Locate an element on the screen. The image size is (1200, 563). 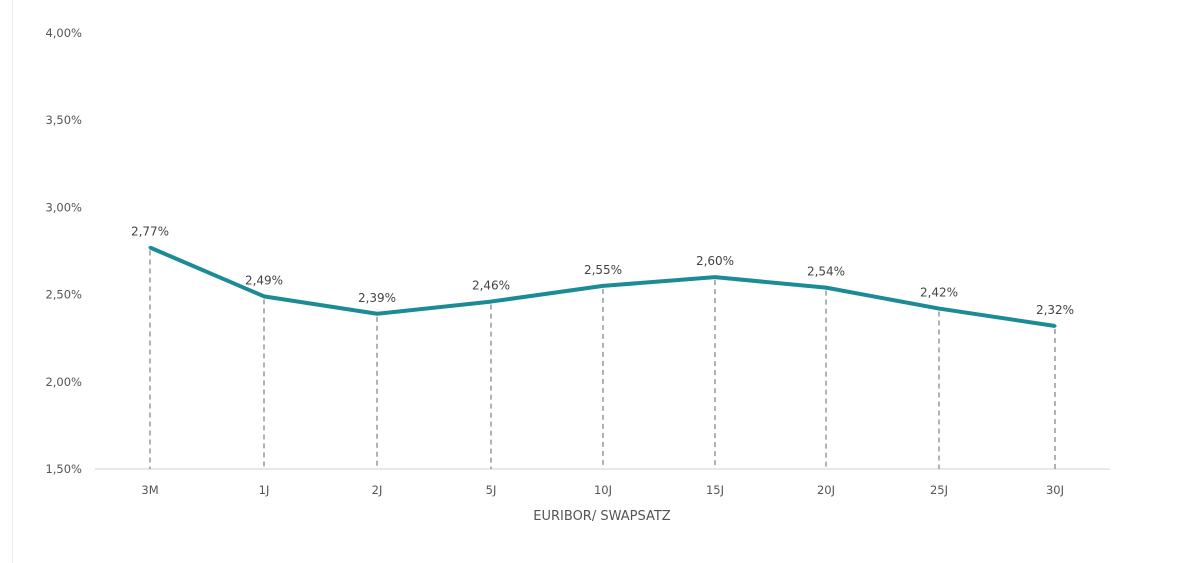
x-tick-label: 15J is located at coordinates (715, 490).